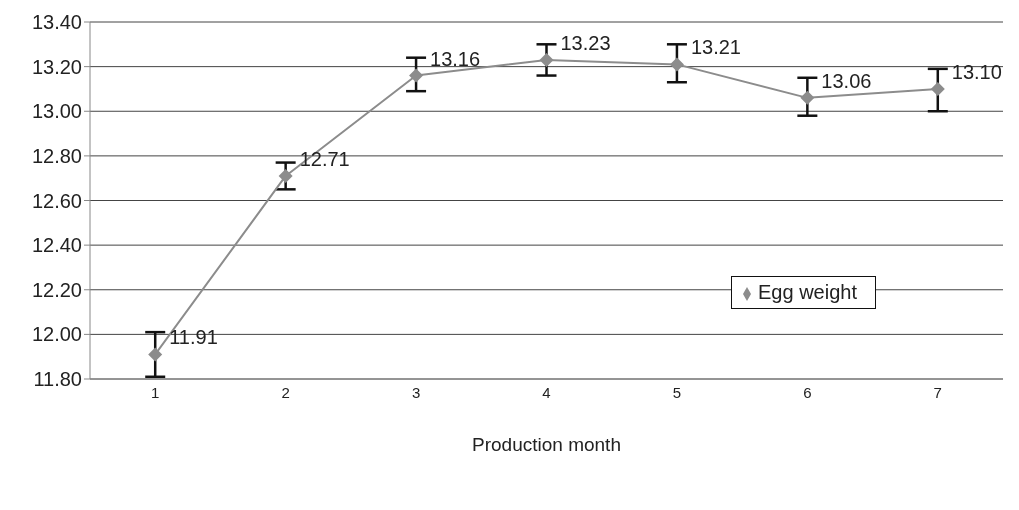  Describe the element at coordinates (455, 58) in the screenshot. I see `data-label: 13.16` at that location.